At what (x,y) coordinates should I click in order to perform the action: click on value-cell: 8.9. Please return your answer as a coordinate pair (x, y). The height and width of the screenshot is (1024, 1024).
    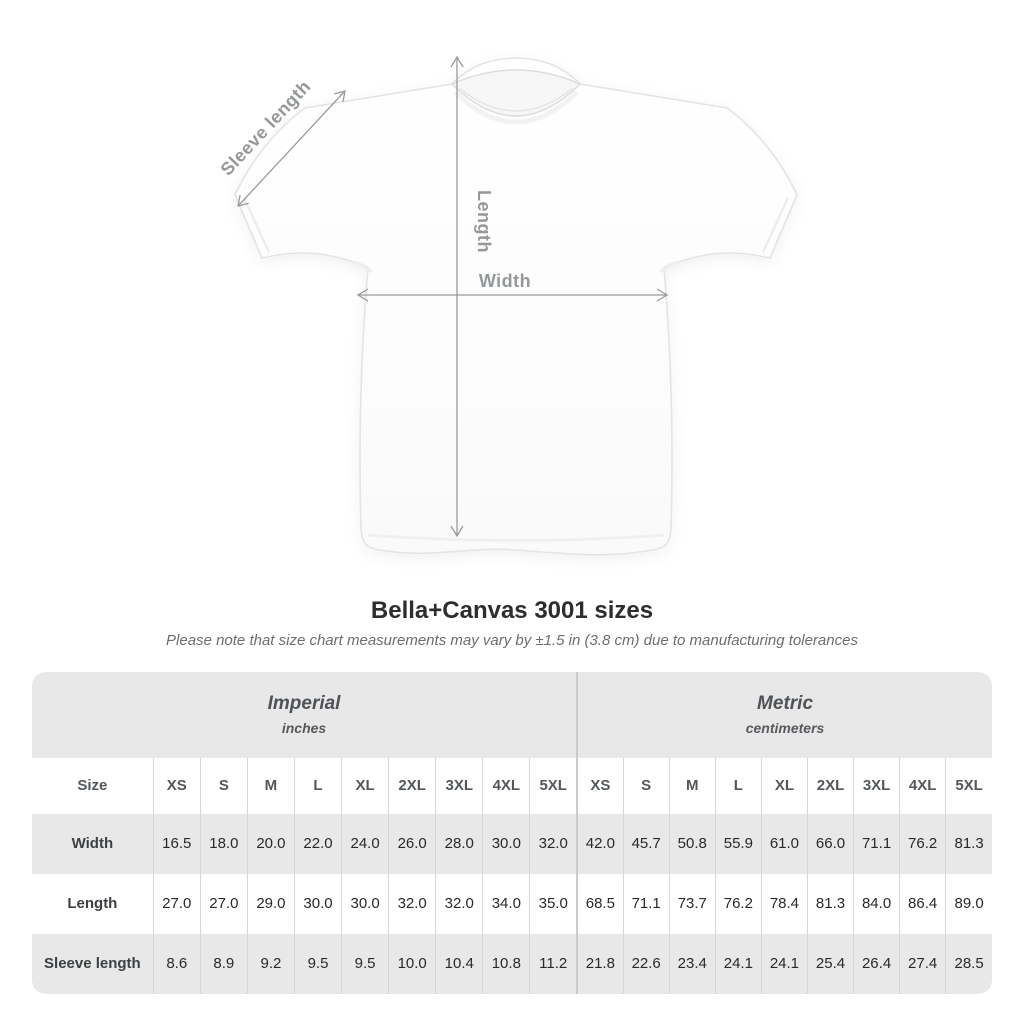
    Looking at the image, I should click on (223, 963).